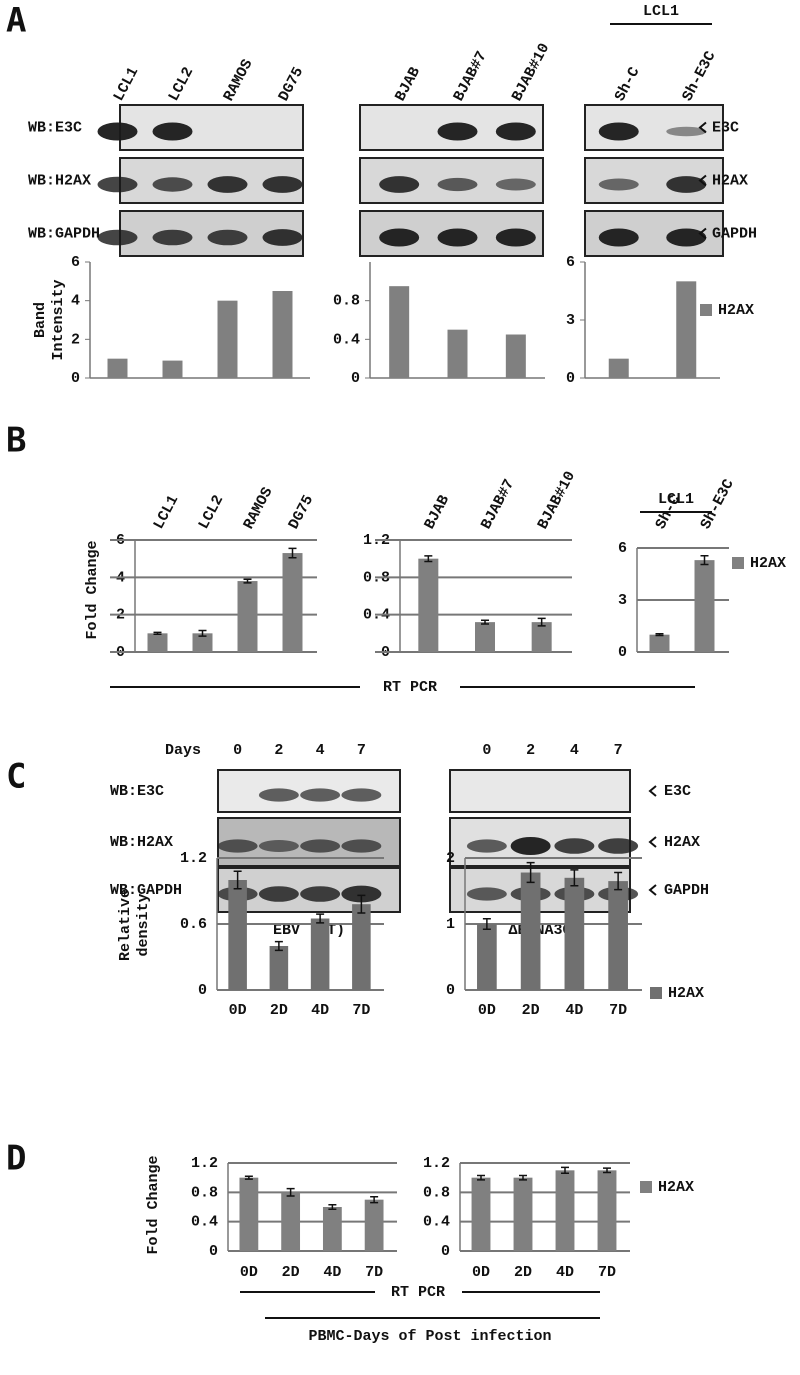 This screenshot has height=1375, width=800. Describe the element at coordinates (618, 1010) in the screenshot. I see `category-label: 7D` at that location.